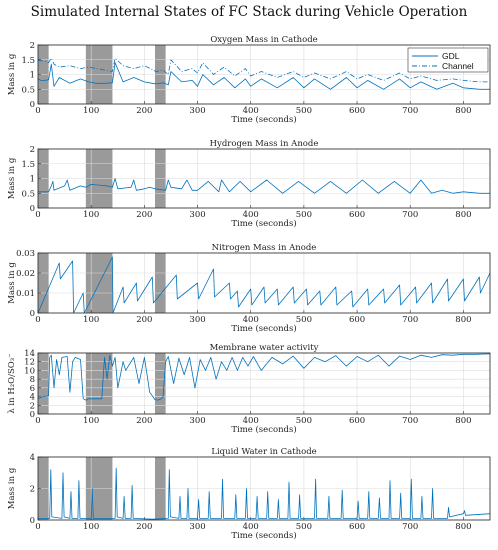 Image resolution: width=498 pixels, height=550 pixels. I want to click on legend-label: GDL, so click(451, 56).